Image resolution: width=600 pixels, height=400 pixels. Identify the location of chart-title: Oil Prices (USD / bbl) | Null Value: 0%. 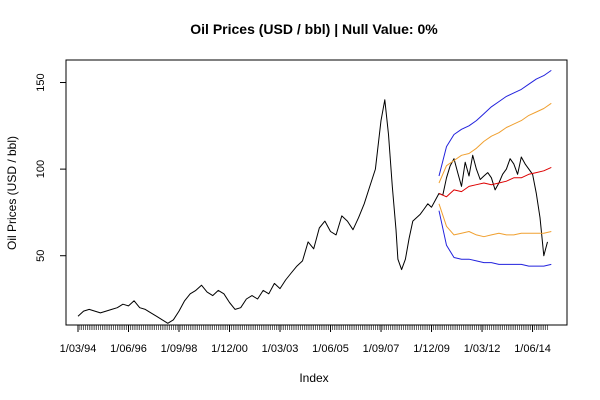
(314, 29).